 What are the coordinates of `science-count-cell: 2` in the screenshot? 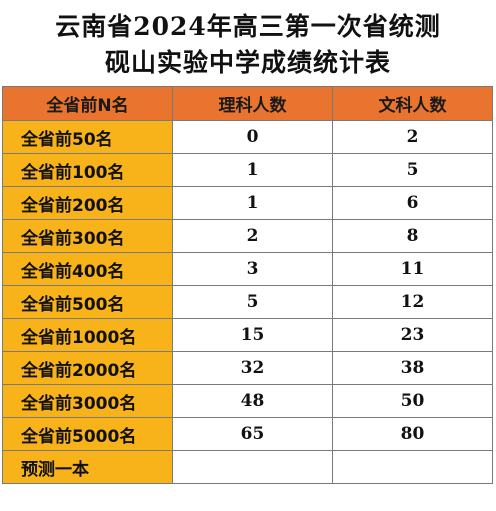 It's located at (252, 236).